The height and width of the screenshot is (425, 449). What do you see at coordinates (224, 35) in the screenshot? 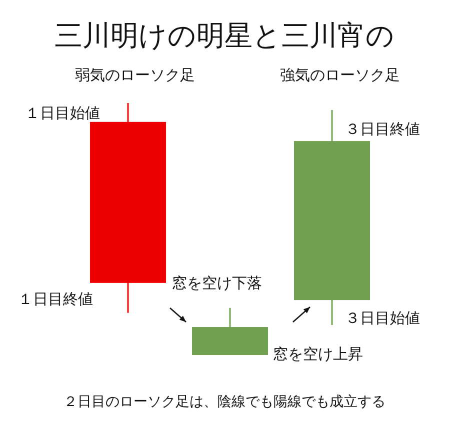
I see `chart-title: 三川明けの明星と三川宵の` at bounding box center [224, 35].